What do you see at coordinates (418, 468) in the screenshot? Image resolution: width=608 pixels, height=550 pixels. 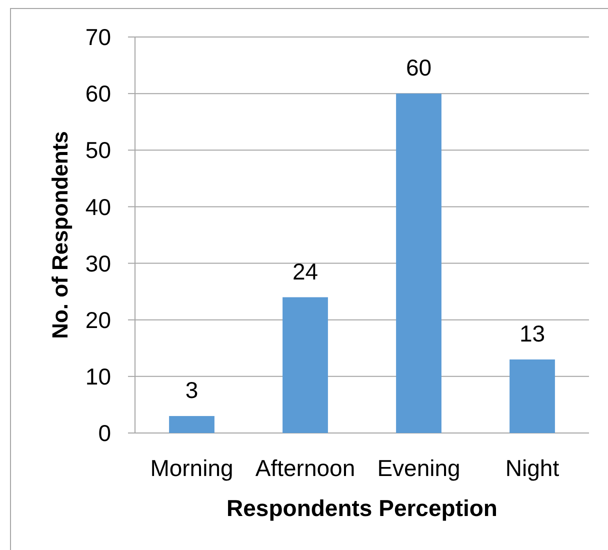 I see `x-tick-label: Evening` at bounding box center [418, 468].